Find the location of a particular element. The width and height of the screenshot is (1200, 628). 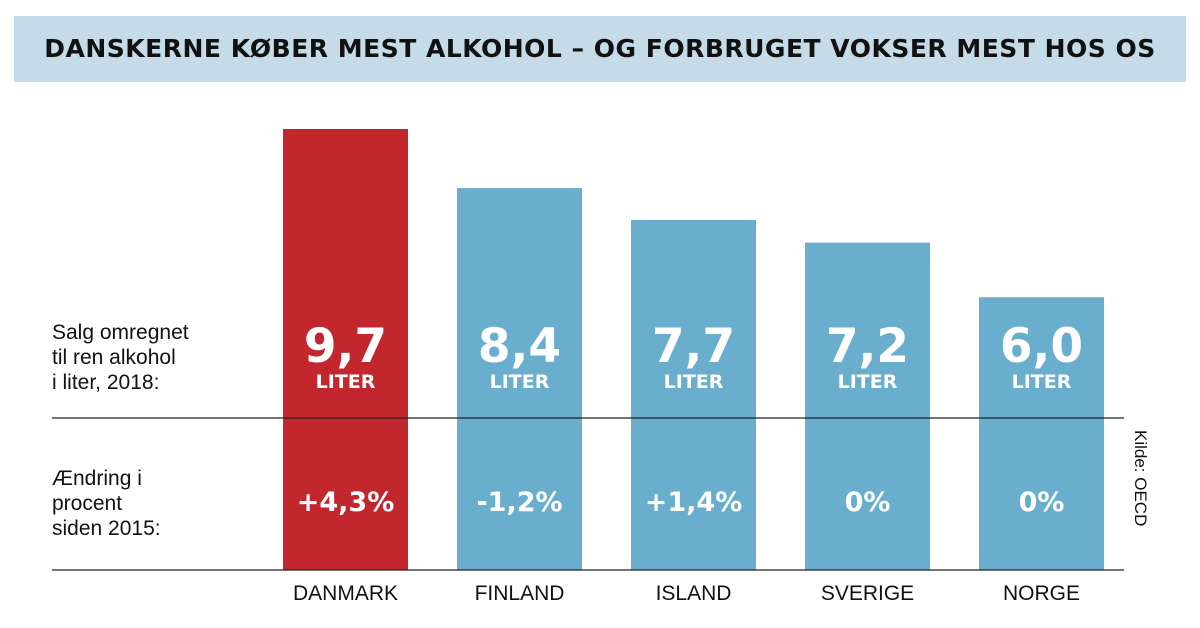

bar-finland is located at coordinates (519, 379).